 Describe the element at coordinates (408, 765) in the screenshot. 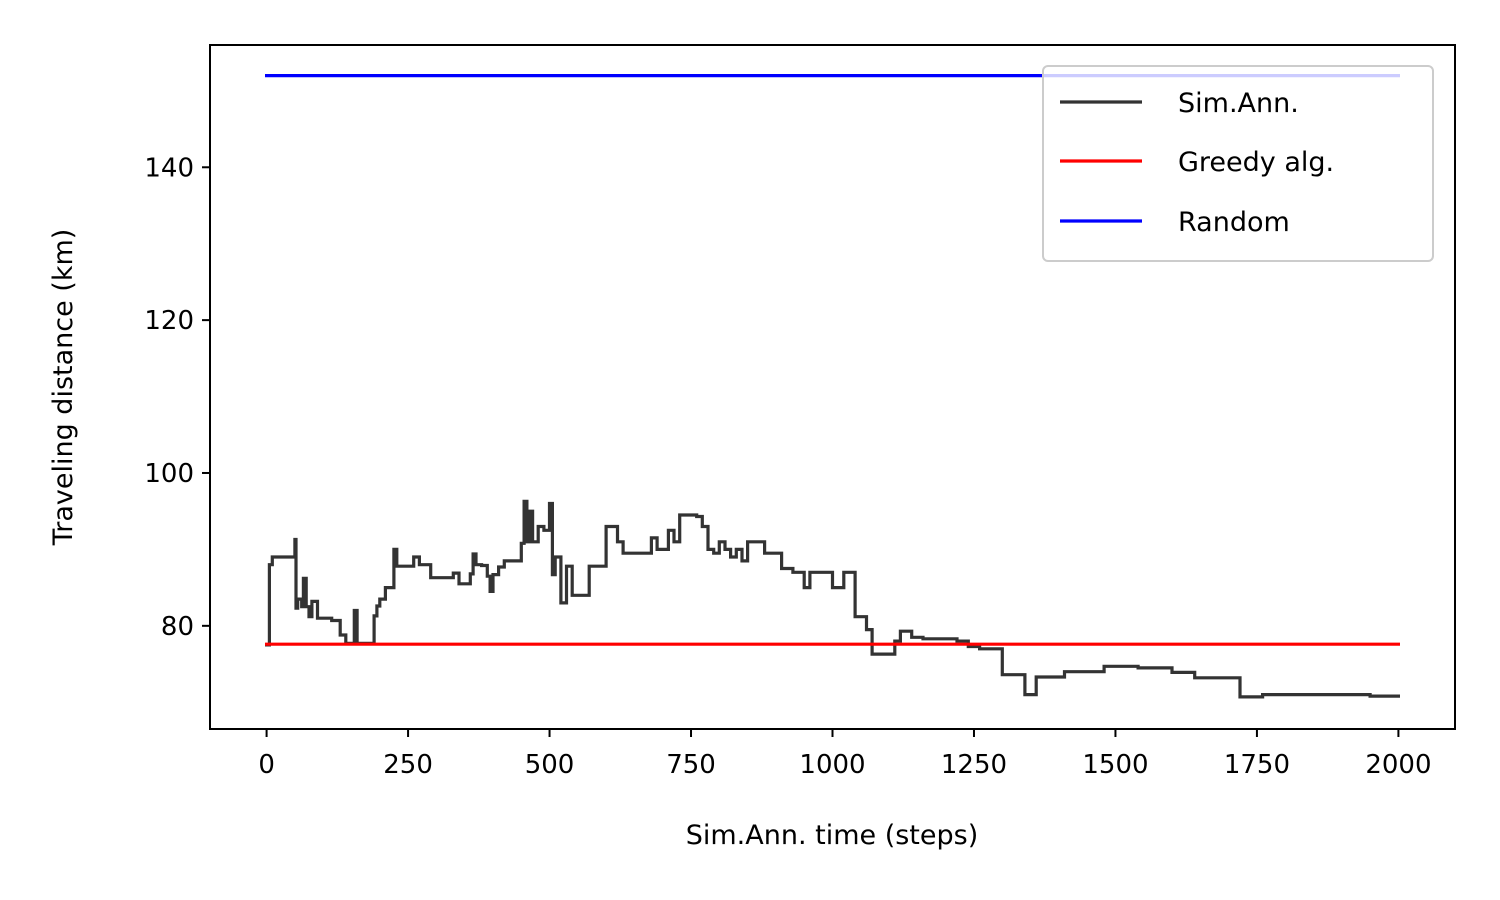

I see `x-tick-label: 250` at that location.